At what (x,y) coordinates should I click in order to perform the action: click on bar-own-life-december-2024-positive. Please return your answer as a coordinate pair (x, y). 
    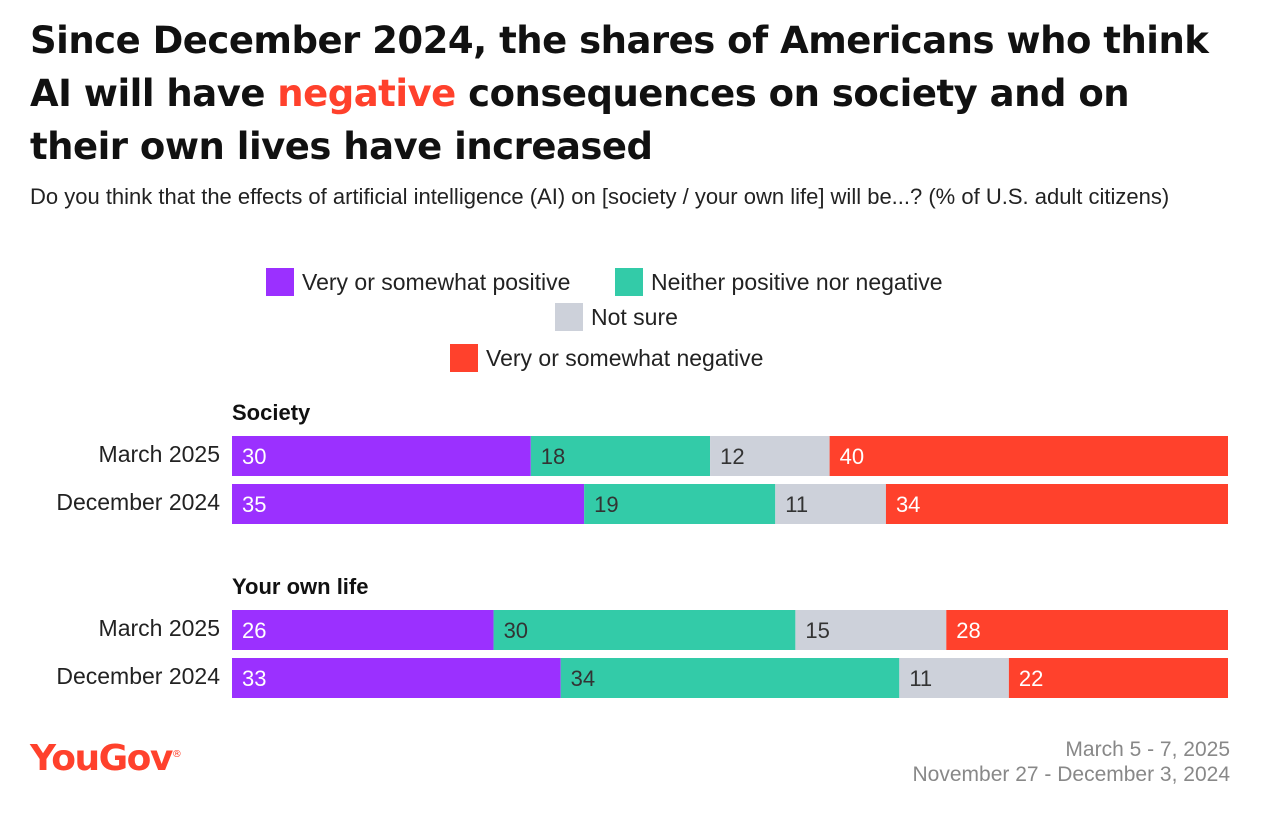
    Looking at the image, I should click on (396, 678).